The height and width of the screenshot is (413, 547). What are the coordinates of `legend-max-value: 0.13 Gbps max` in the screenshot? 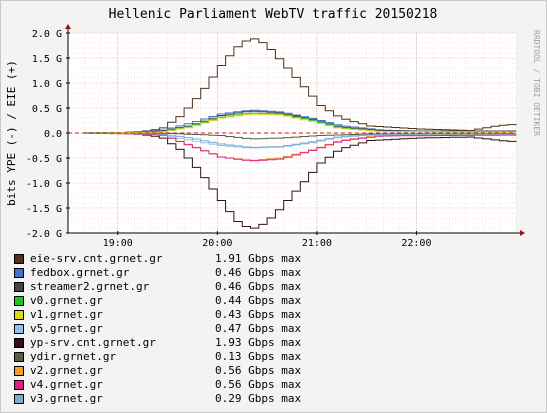 It's located at (258, 356).